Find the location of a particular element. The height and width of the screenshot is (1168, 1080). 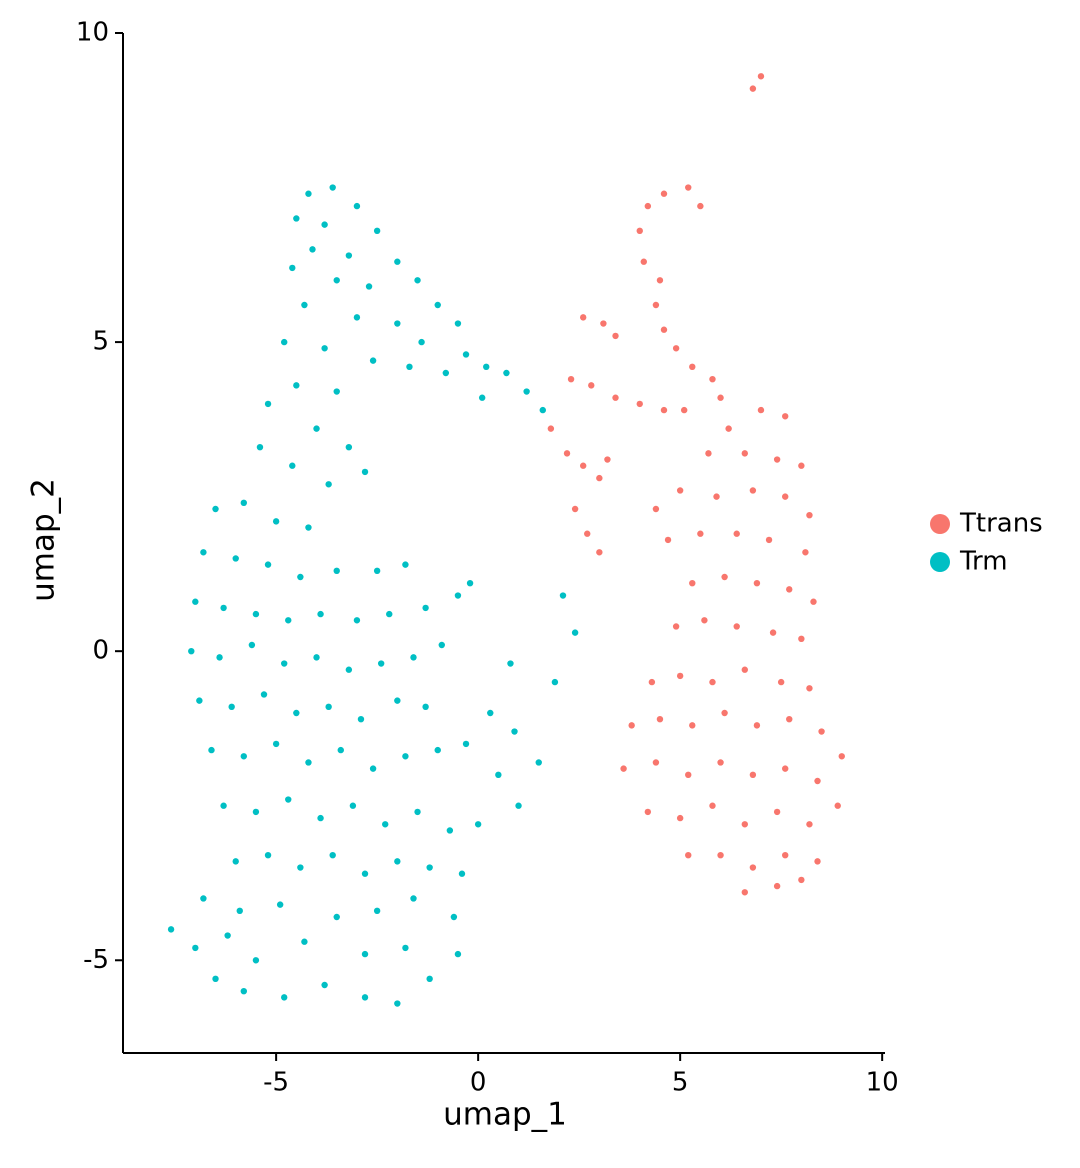

y-tick-label: -5 is located at coordinates (96, 960).